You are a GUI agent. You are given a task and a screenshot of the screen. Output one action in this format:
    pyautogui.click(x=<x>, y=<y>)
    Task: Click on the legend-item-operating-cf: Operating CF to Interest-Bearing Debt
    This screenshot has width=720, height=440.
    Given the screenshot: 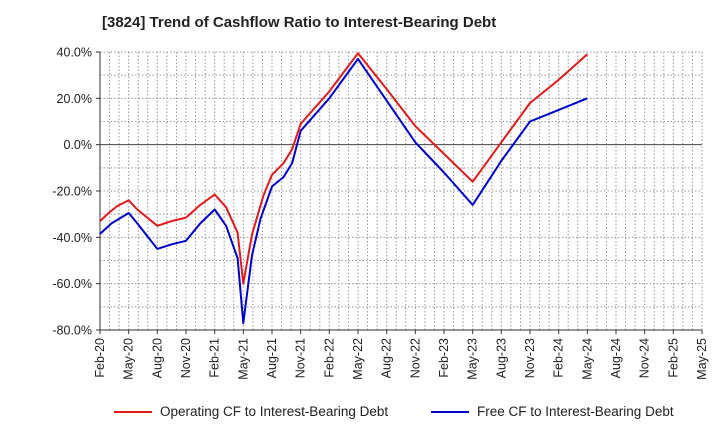 What is the action you would take?
    pyautogui.click(x=251, y=411)
    